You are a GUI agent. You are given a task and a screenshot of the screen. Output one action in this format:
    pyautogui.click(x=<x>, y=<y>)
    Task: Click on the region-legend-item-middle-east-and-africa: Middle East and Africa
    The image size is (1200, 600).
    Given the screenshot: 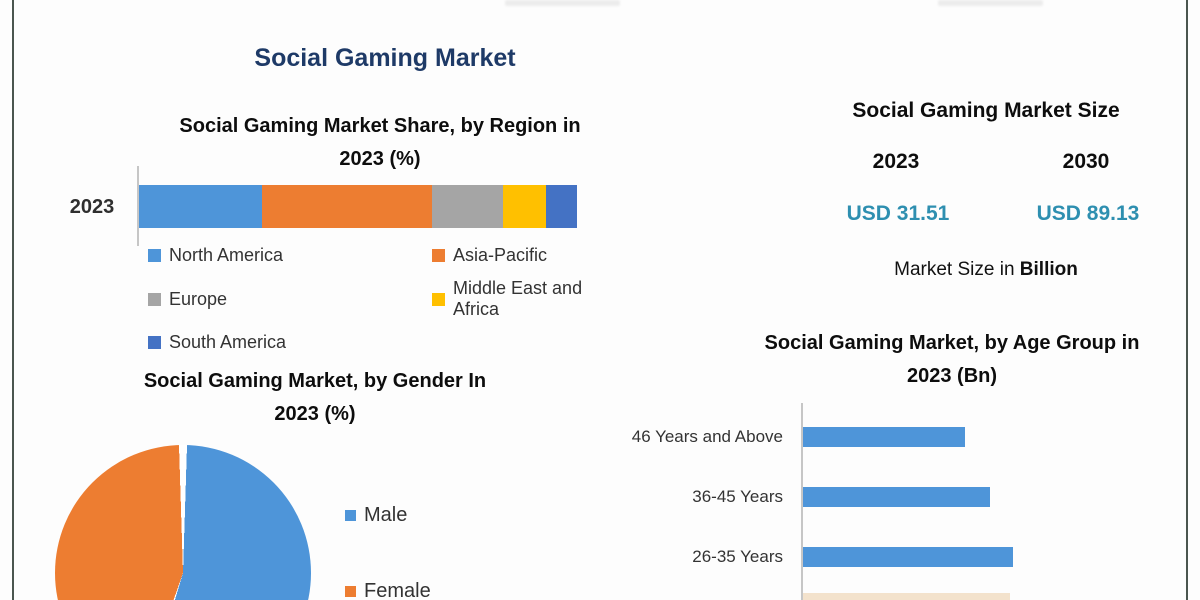 What is the action you would take?
    pyautogui.click(x=525, y=299)
    